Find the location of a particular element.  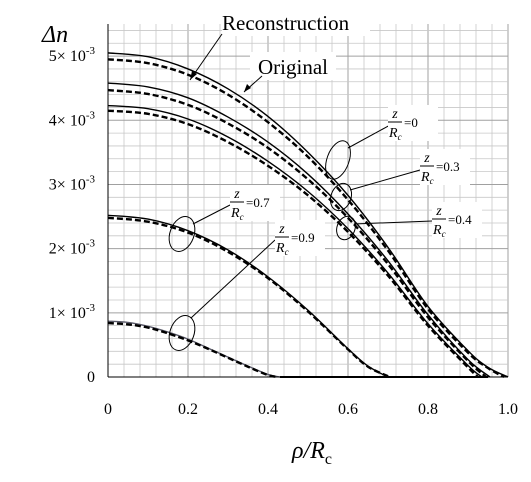

x-tick-label: 0.2 is located at coordinates (188, 409).